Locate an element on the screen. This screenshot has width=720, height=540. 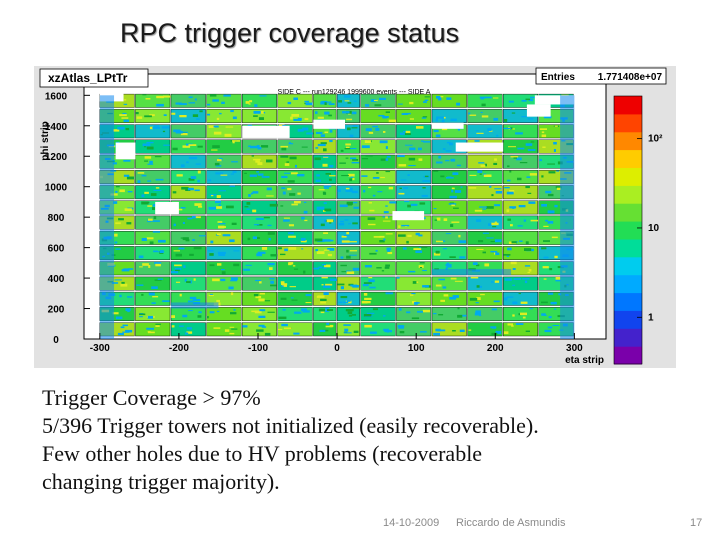
coverage-hole is located at coordinates (167, 208).